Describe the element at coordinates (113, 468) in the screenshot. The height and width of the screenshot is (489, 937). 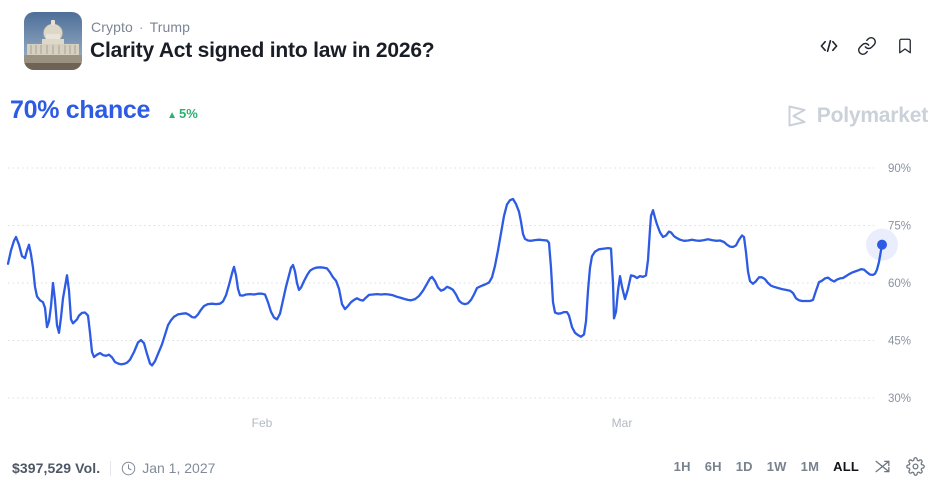
I see `footer-meta: $397,529 Vol. Jan 1, 2027` at that location.